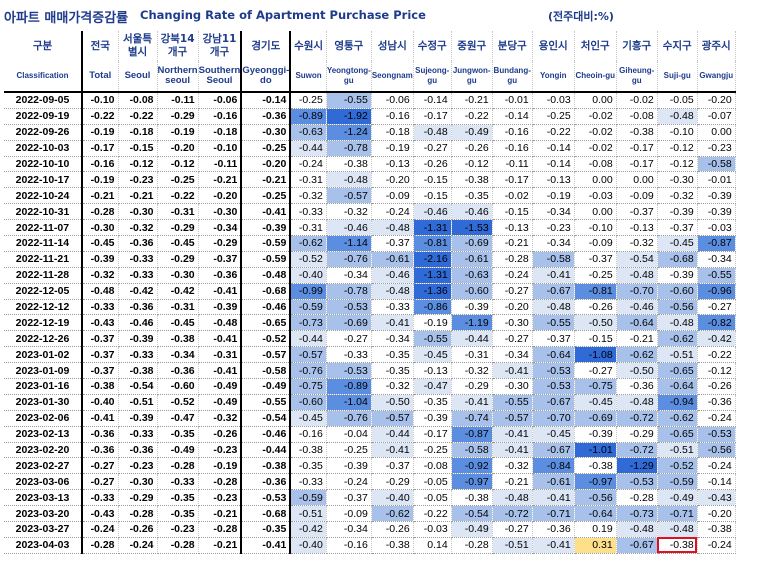 The width and height of the screenshot is (773, 573). Describe the element at coordinates (432, 46) in the screenshot. I see `header-korean-9: 수정구` at that location.